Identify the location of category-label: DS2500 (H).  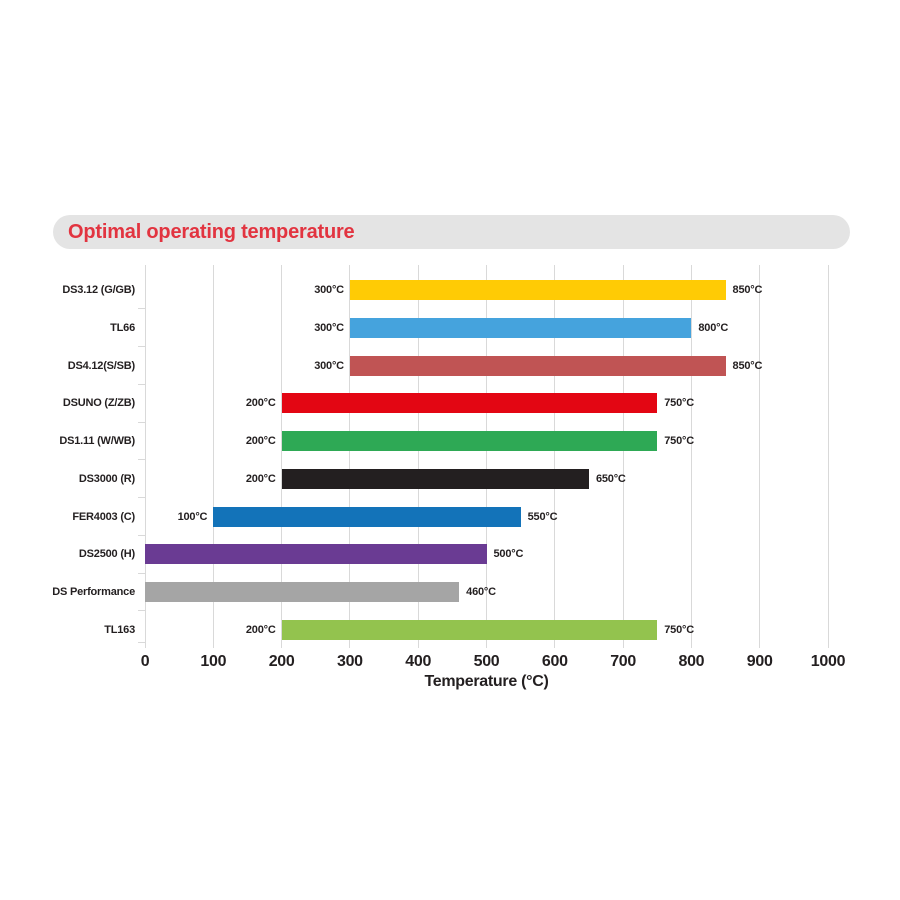
(106, 554).